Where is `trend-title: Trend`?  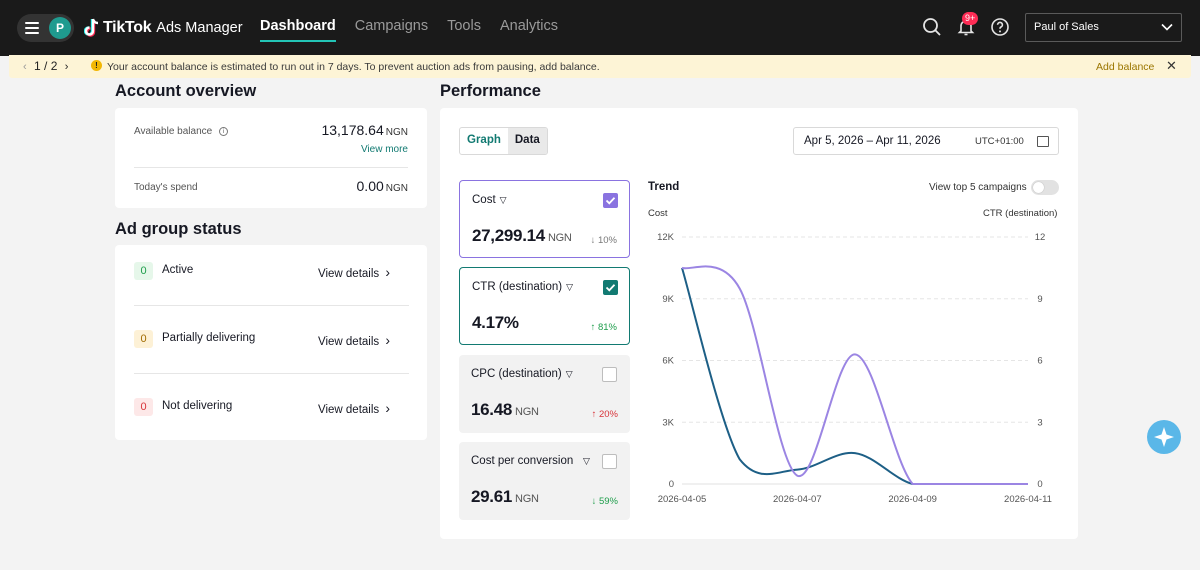 trend-title: Trend is located at coordinates (664, 187).